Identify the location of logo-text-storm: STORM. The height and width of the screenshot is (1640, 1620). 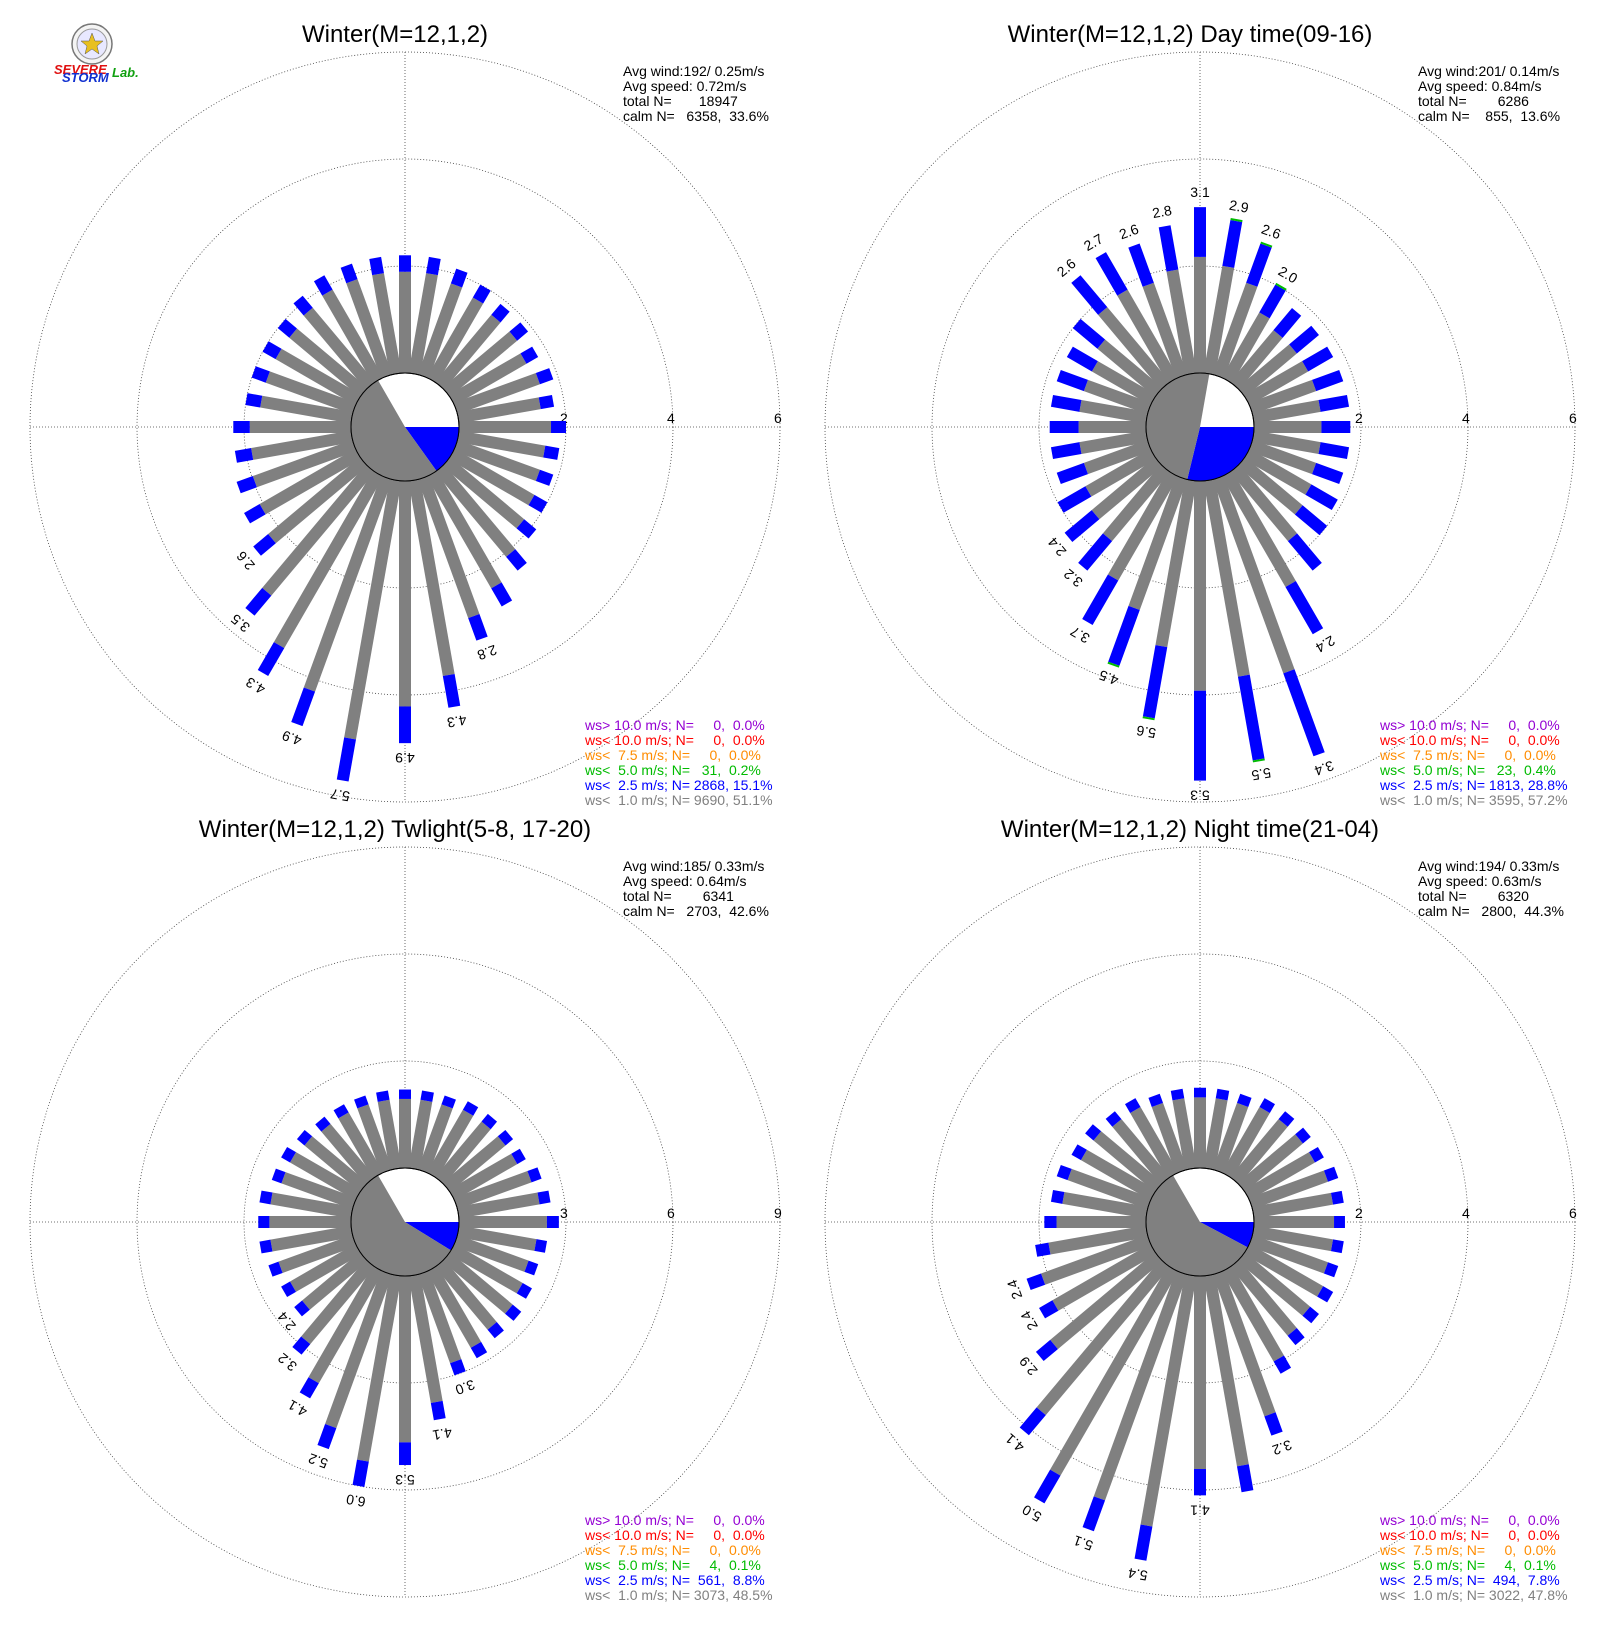
(86, 77).